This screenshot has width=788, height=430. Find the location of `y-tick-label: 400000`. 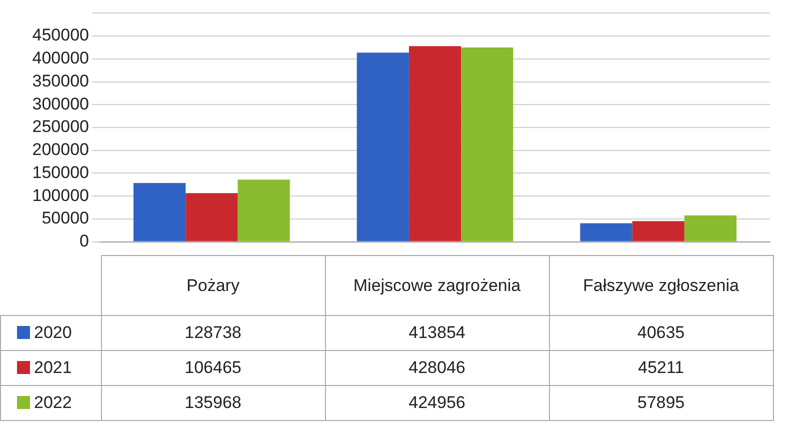

y-tick-label: 400000 is located at coordinates (60, 58).